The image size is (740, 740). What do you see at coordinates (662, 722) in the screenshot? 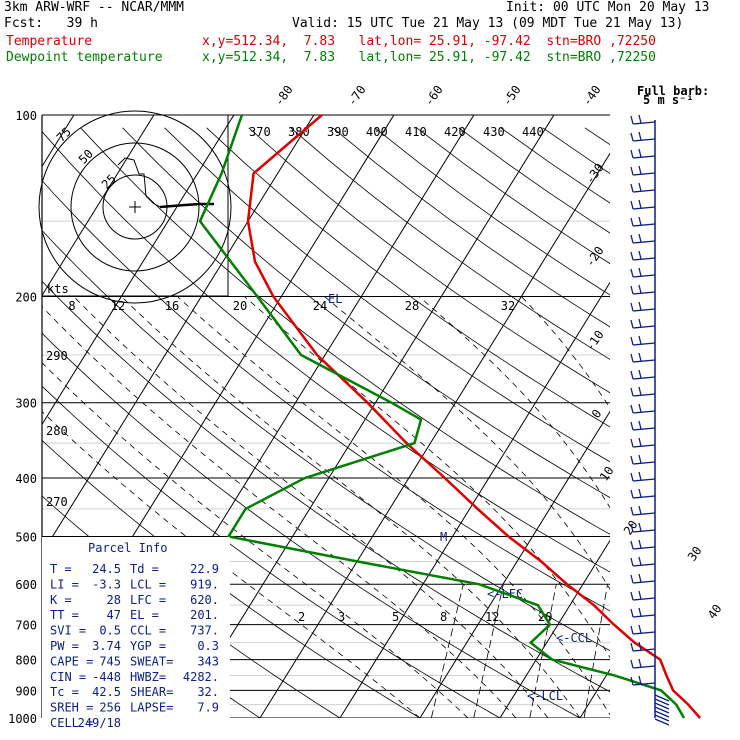
I see `wind-barb-low` at bounding box center [662, 722].